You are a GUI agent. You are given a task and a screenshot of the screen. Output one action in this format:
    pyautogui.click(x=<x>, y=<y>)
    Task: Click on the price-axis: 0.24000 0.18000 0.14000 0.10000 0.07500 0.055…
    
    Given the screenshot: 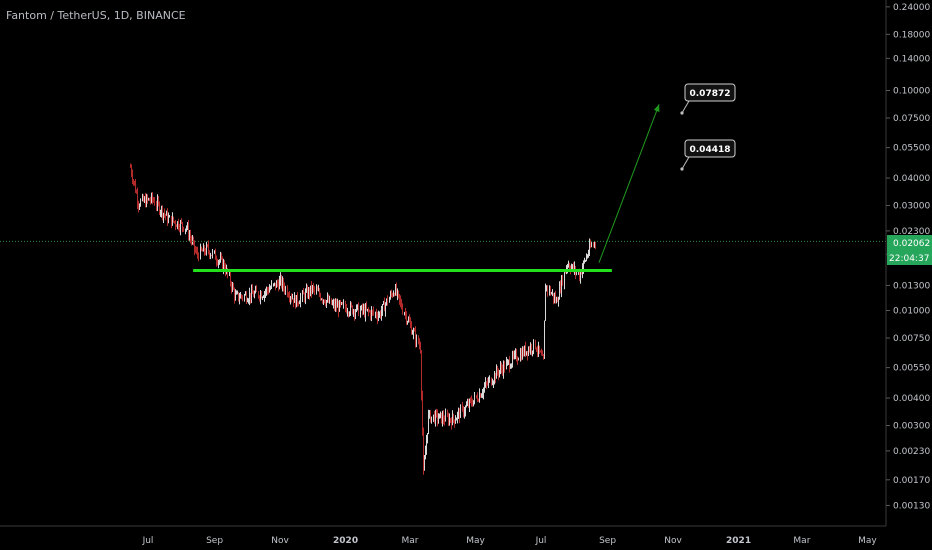 What is the action you would take?
    pyautogui.click(x=908, y=263)
    